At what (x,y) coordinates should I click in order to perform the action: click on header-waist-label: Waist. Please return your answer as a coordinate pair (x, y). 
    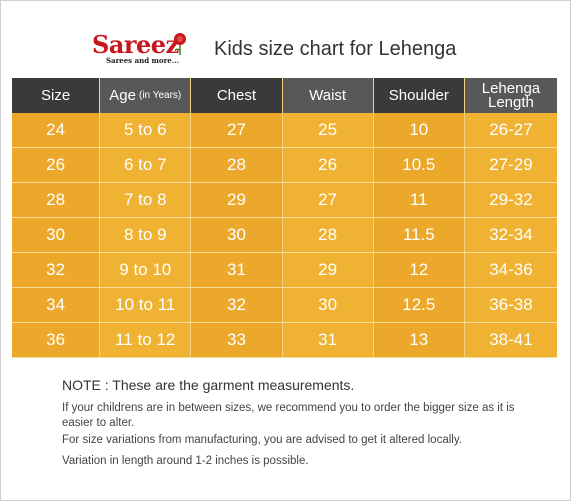
    Looking at the image, I should click on (328, 95).